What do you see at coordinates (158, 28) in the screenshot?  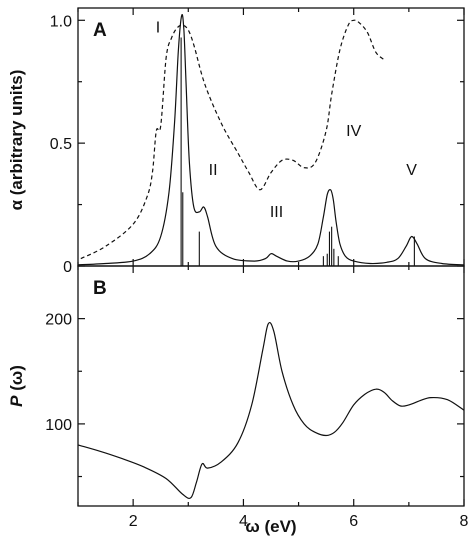 I see `peak-label: I` at bounding box center [158, 28].